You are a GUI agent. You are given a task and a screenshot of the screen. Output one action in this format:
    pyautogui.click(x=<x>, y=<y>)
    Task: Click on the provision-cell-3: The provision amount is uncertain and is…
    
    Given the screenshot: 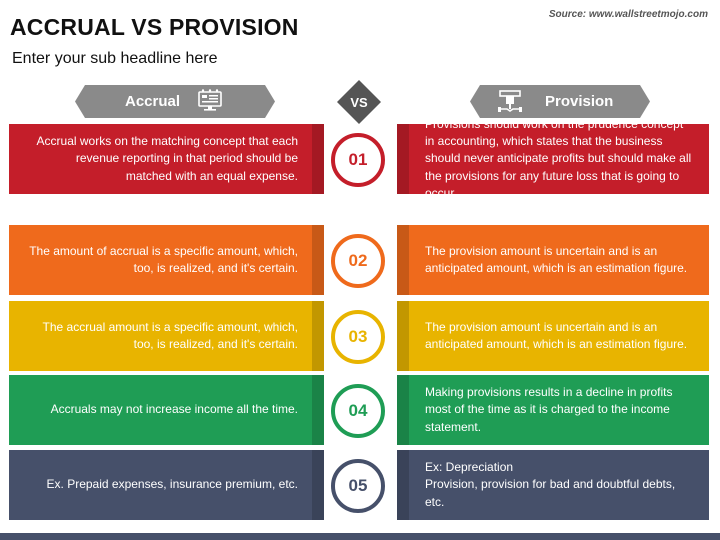 What is the action you would take?
    pyautogui.click(x=553, y=336)
    